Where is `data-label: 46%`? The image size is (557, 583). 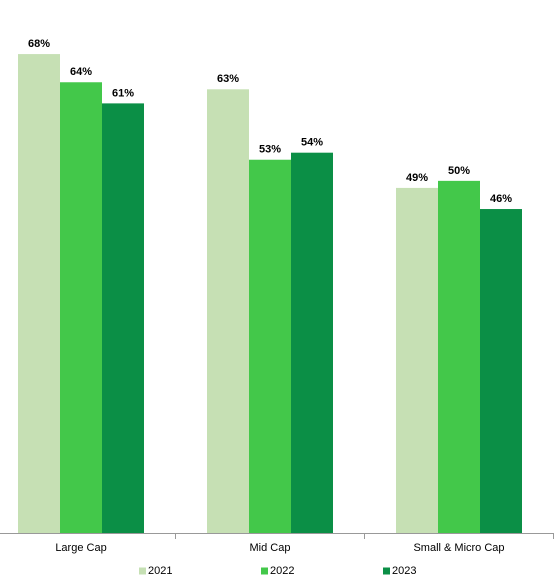 data-label: 46% is located at coordinates (501, 199).